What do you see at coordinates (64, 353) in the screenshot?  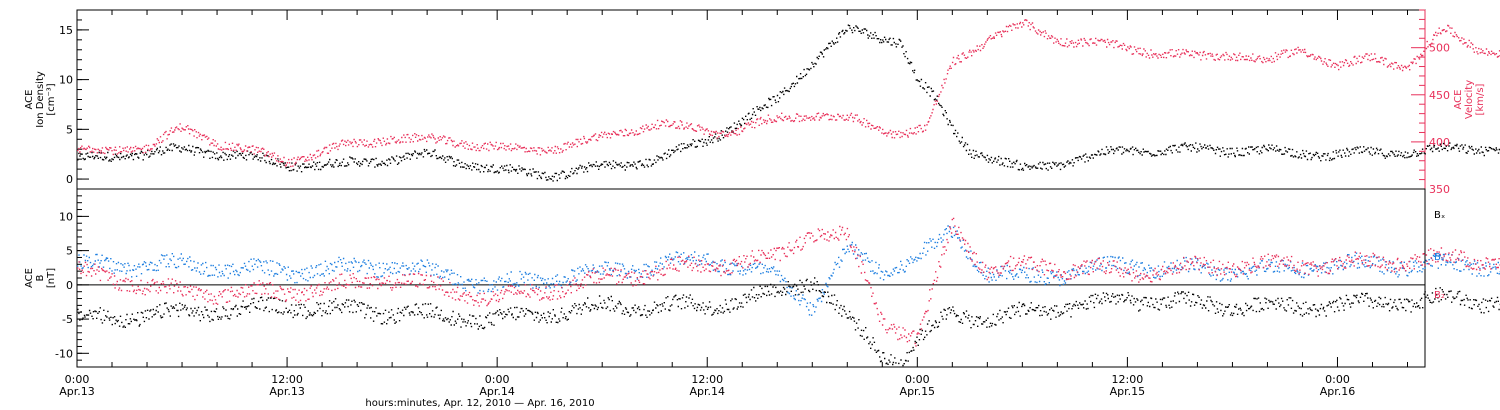 I see `y-tick-label: -10` at bounding box center [64, 353].